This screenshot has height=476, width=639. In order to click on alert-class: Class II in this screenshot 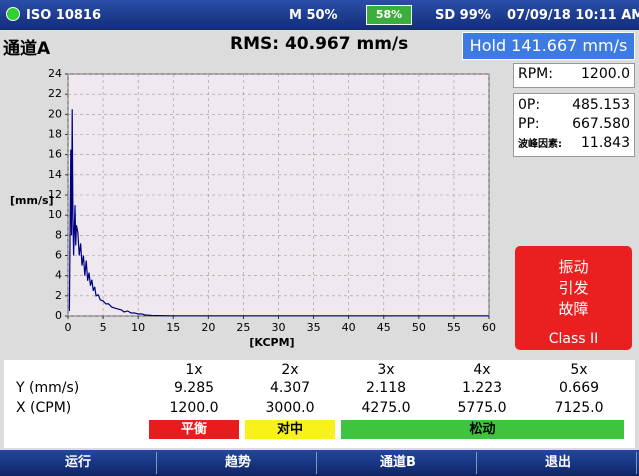, I will do `click(573, 339)`.